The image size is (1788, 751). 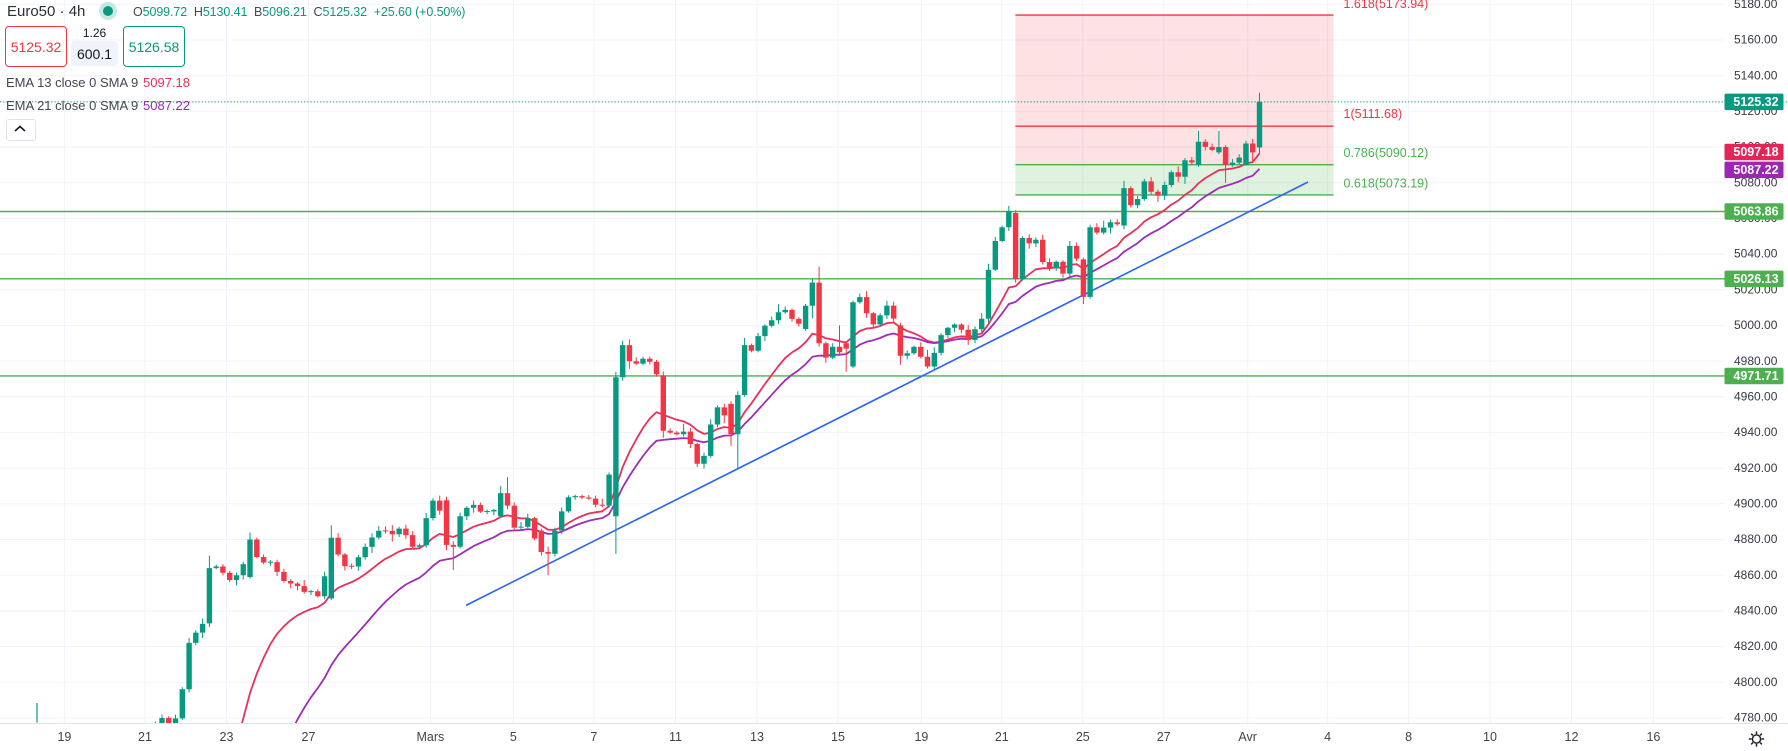 What do you see at coordinates (593, 737) in the screenshot?
I see `svg-text: 7` at bounding box center [593, 737].